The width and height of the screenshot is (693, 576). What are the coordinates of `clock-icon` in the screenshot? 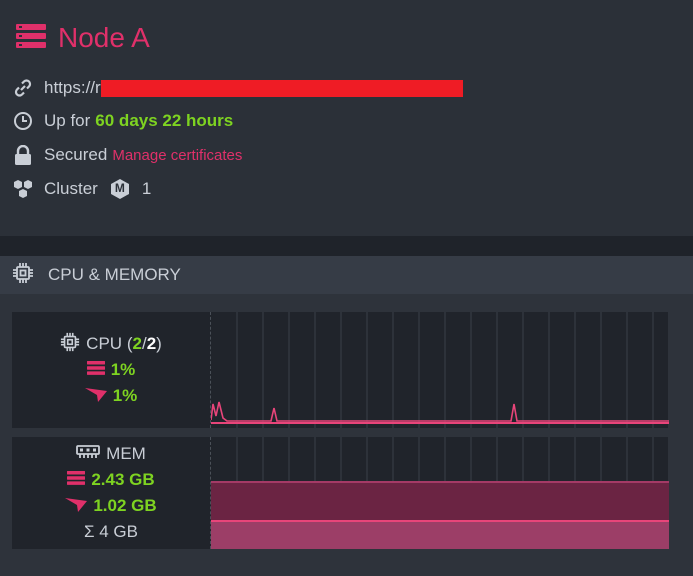 It's located at (23, 121).